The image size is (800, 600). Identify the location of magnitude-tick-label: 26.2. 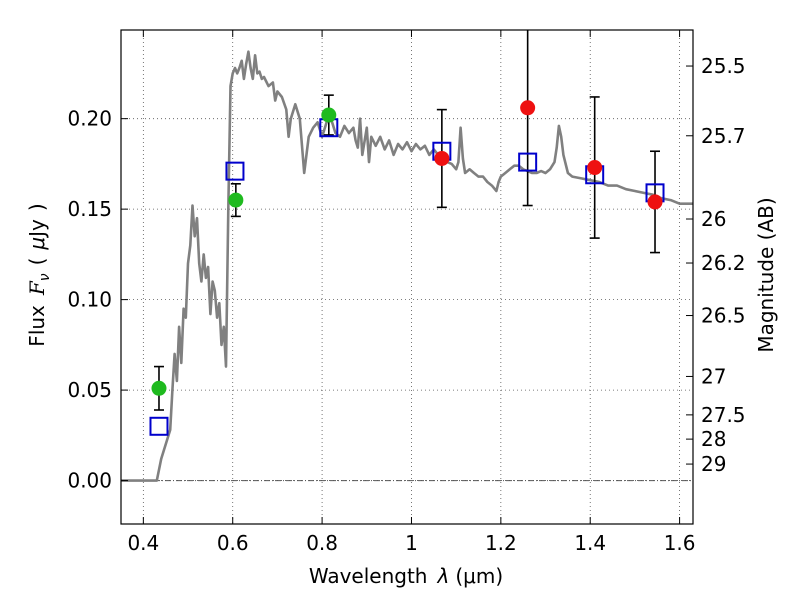
(723, 263).